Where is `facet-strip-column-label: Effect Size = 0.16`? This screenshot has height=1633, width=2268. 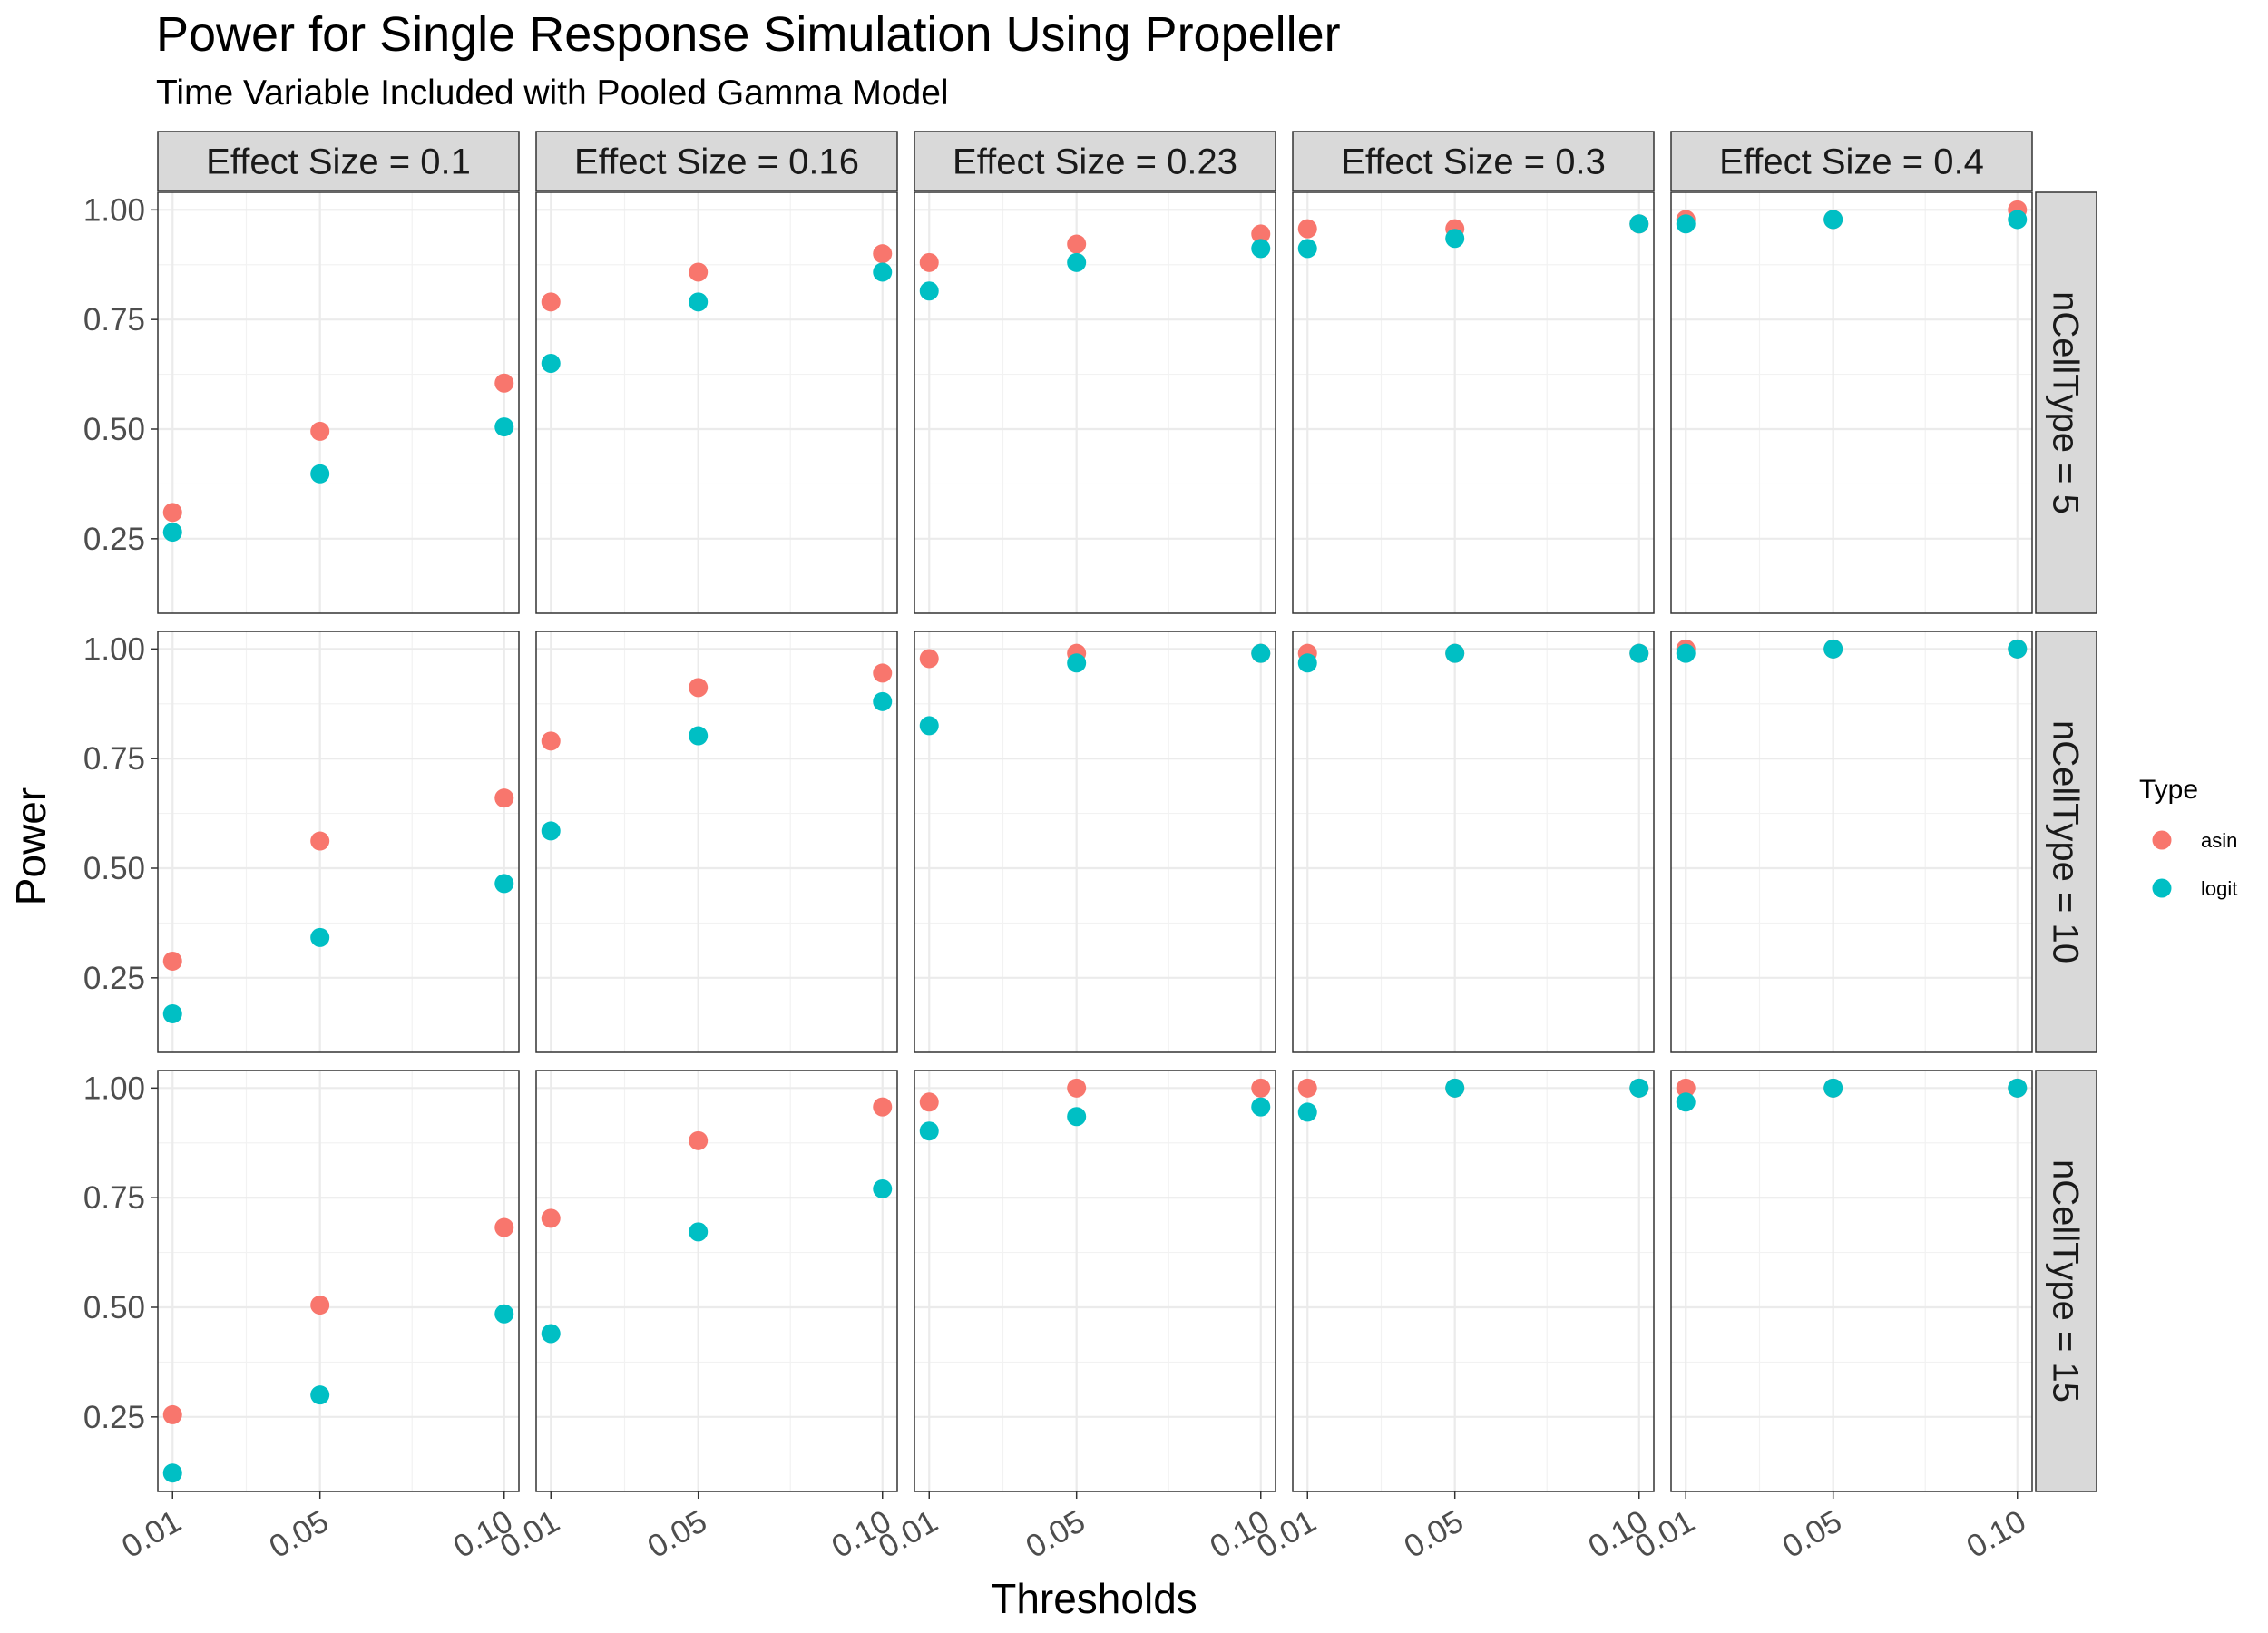 facet-strip-column-label: Effect Size = 0.16 is located at coordinates (716, 162).